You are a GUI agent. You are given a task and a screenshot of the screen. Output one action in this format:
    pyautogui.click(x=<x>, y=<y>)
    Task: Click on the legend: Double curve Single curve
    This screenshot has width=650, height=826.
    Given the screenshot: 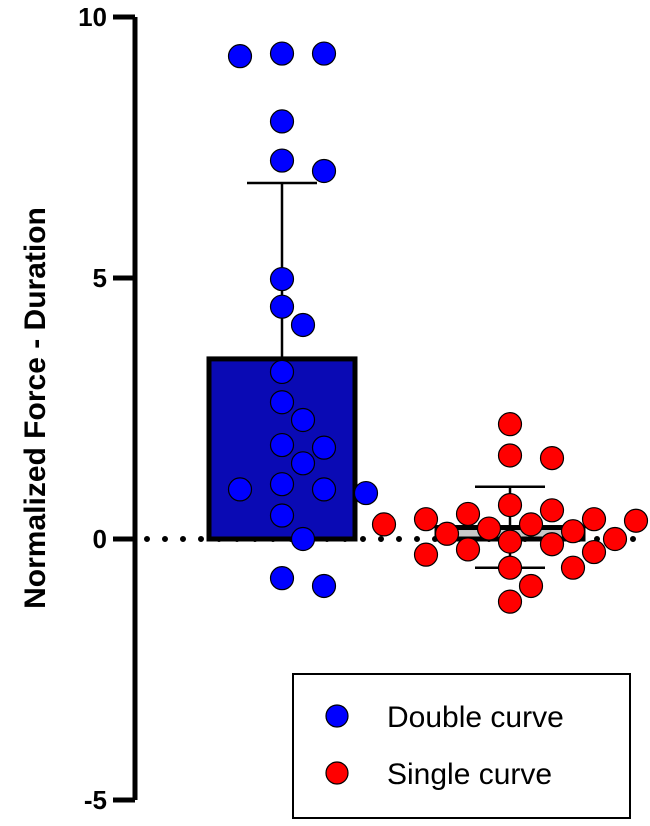 What is the action you would take?
    pyautogui.click(x=461, y=746)
    